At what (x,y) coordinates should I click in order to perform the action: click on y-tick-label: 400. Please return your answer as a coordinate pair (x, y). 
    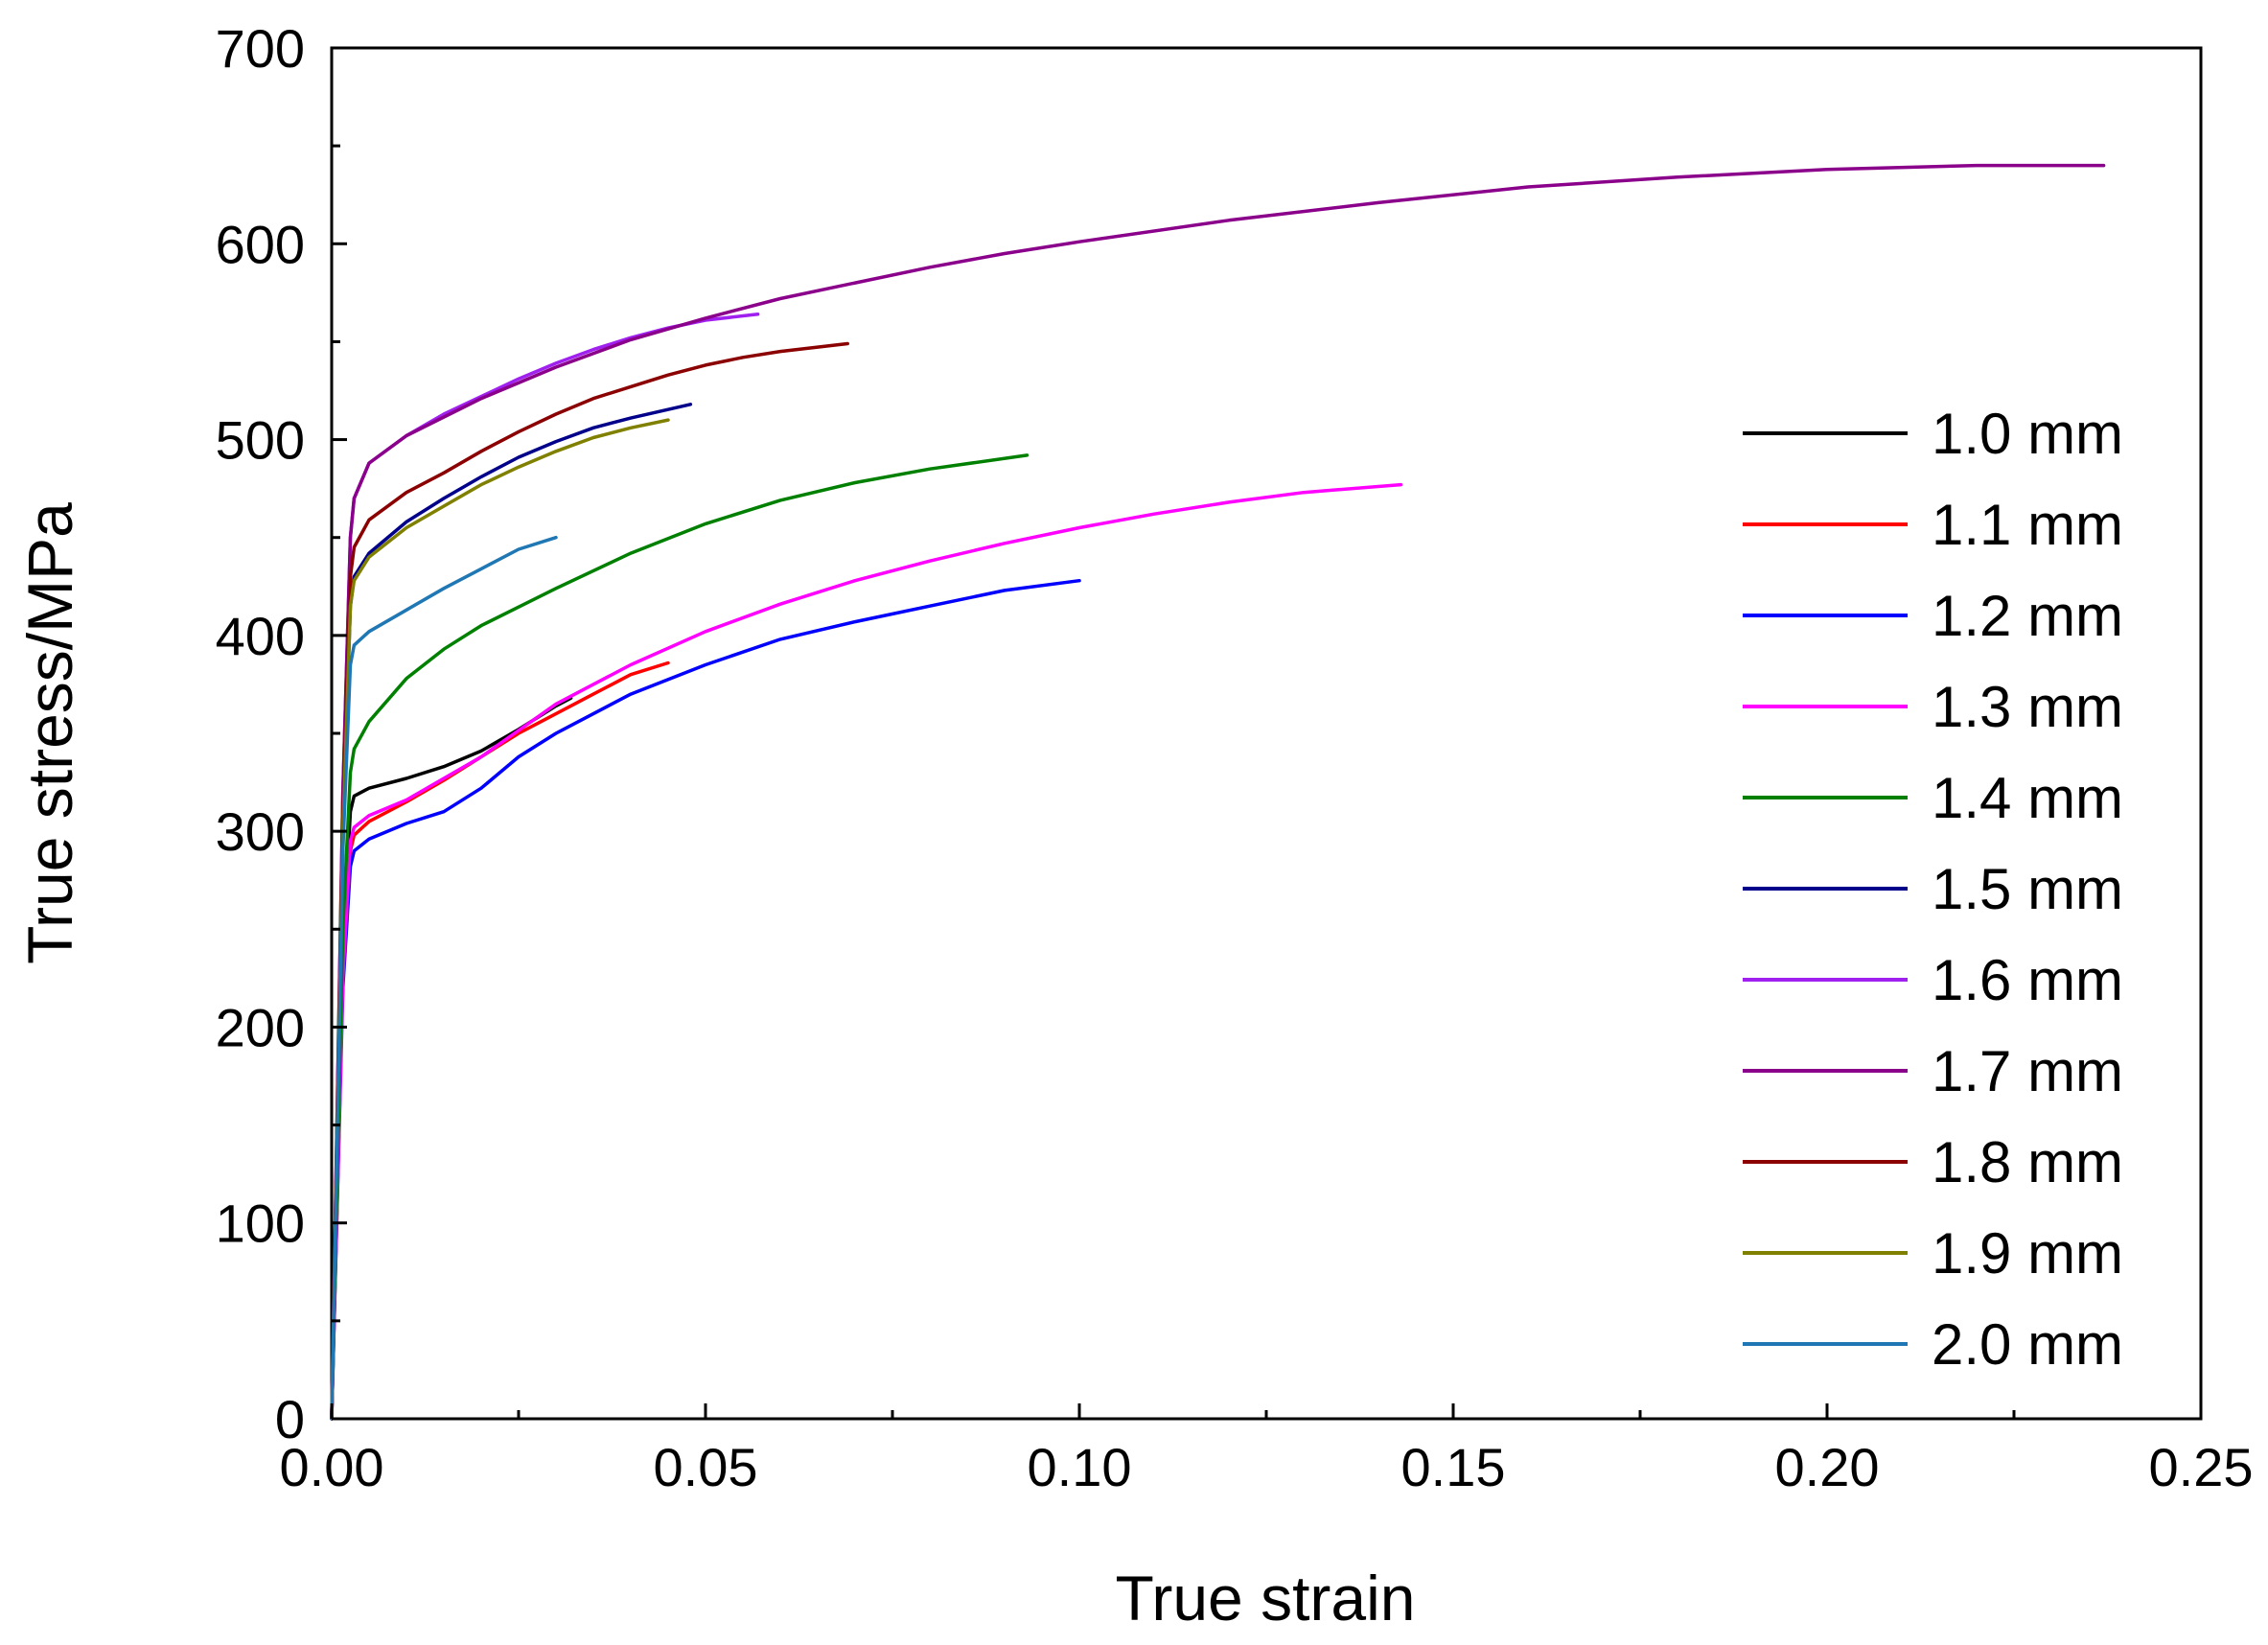
    Looking at the image, I should click on (260, 636).